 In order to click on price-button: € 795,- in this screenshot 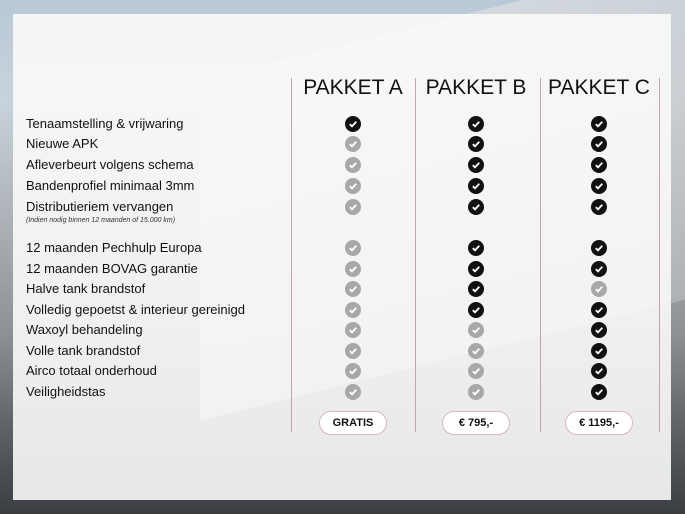, I will do `click(476, 423)`.